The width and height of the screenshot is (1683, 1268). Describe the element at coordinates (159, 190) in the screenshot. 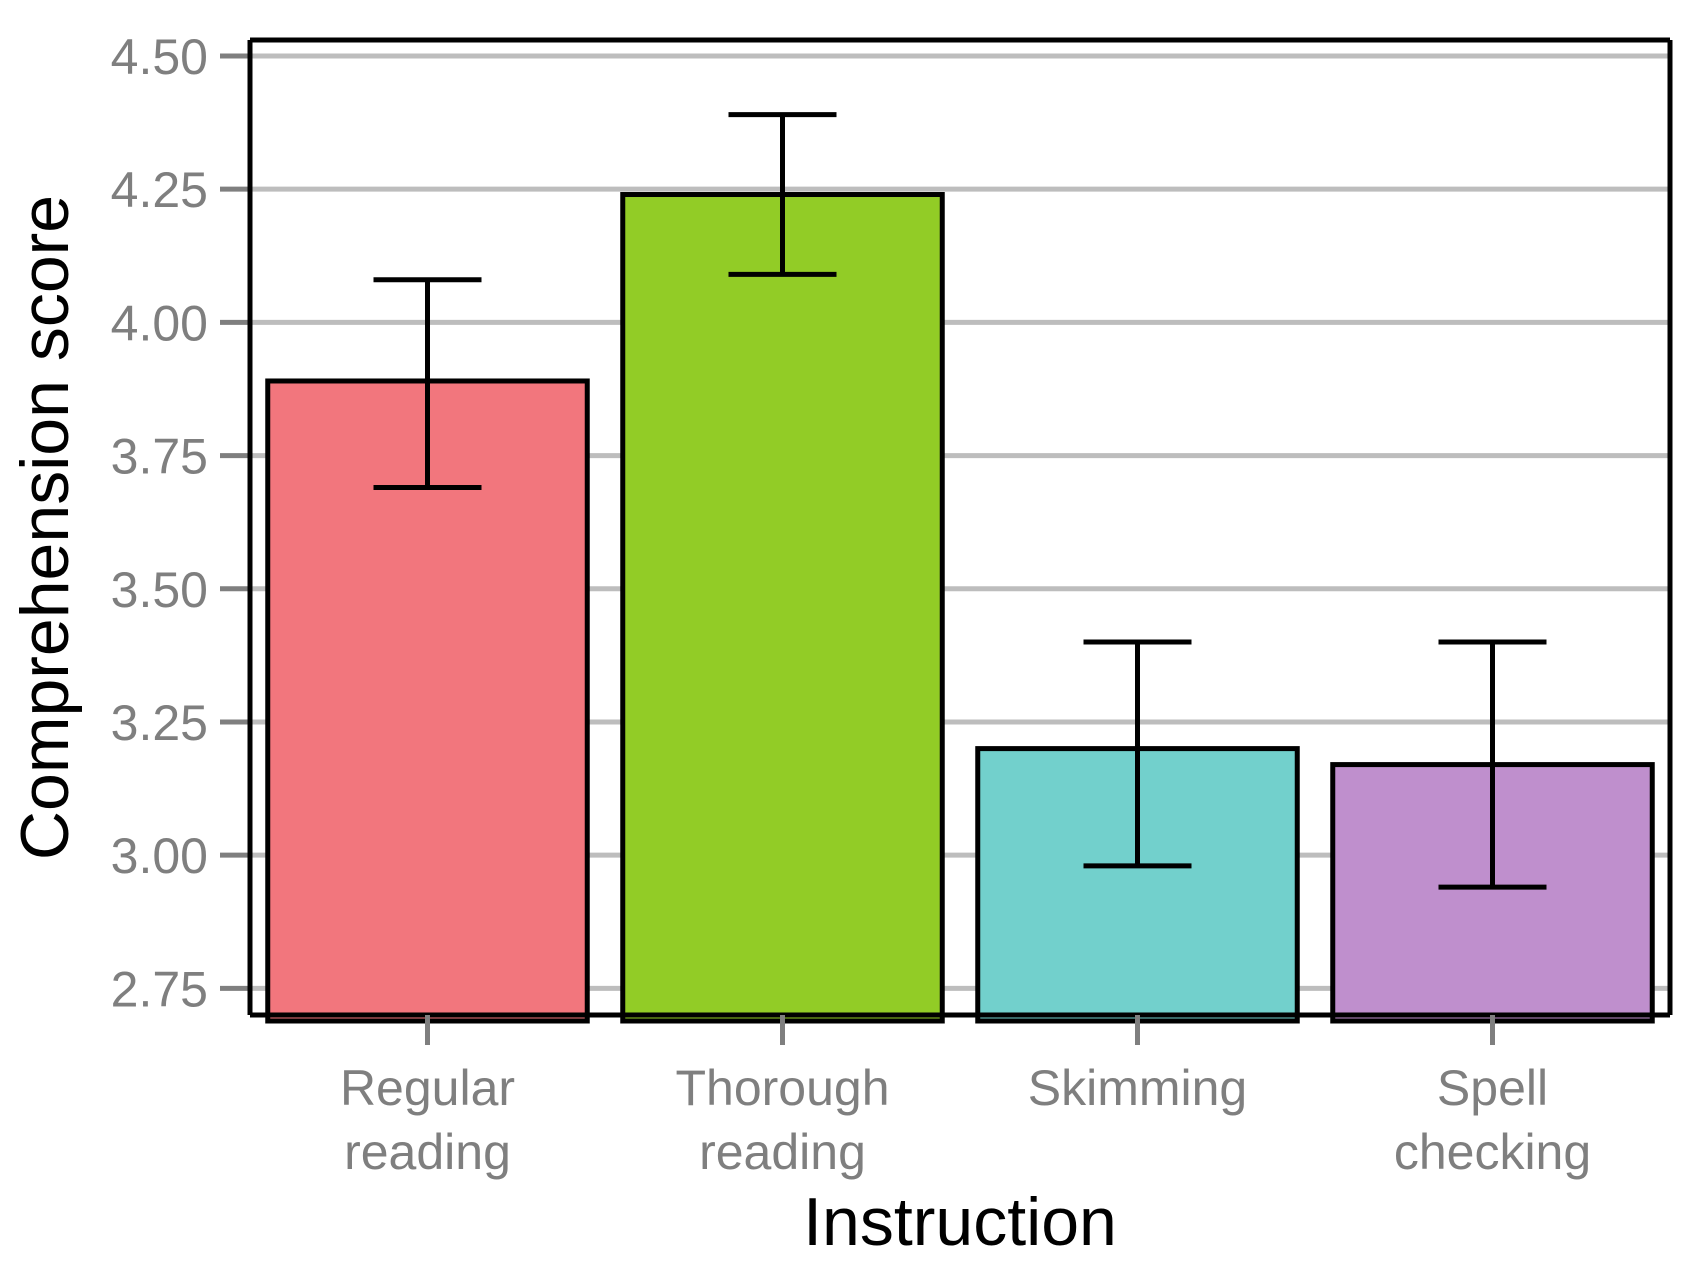

I see `y-tick-label: 4.25` at that location.